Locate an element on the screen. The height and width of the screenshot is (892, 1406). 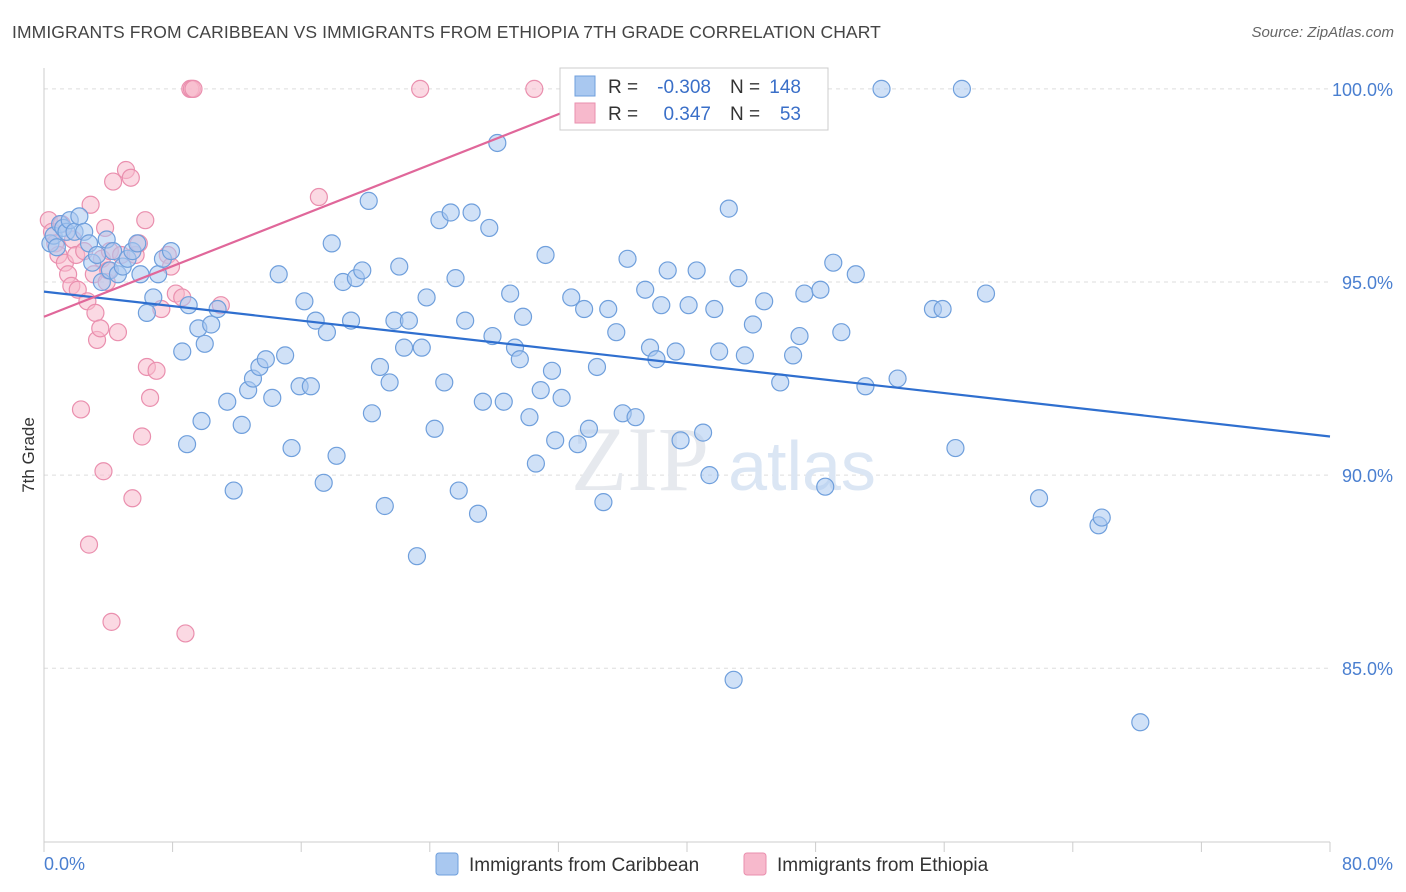
stats-caribbean-n: 148 is located at coordinates (785, 87).